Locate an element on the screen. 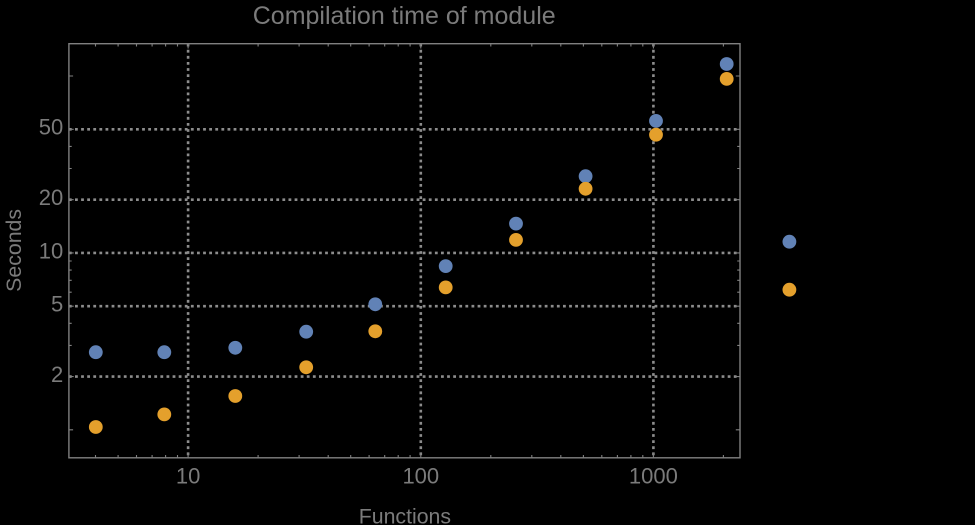 This screenshot has height=525, width=975. svg-text: Seconds is located at coordinates (14, 250).